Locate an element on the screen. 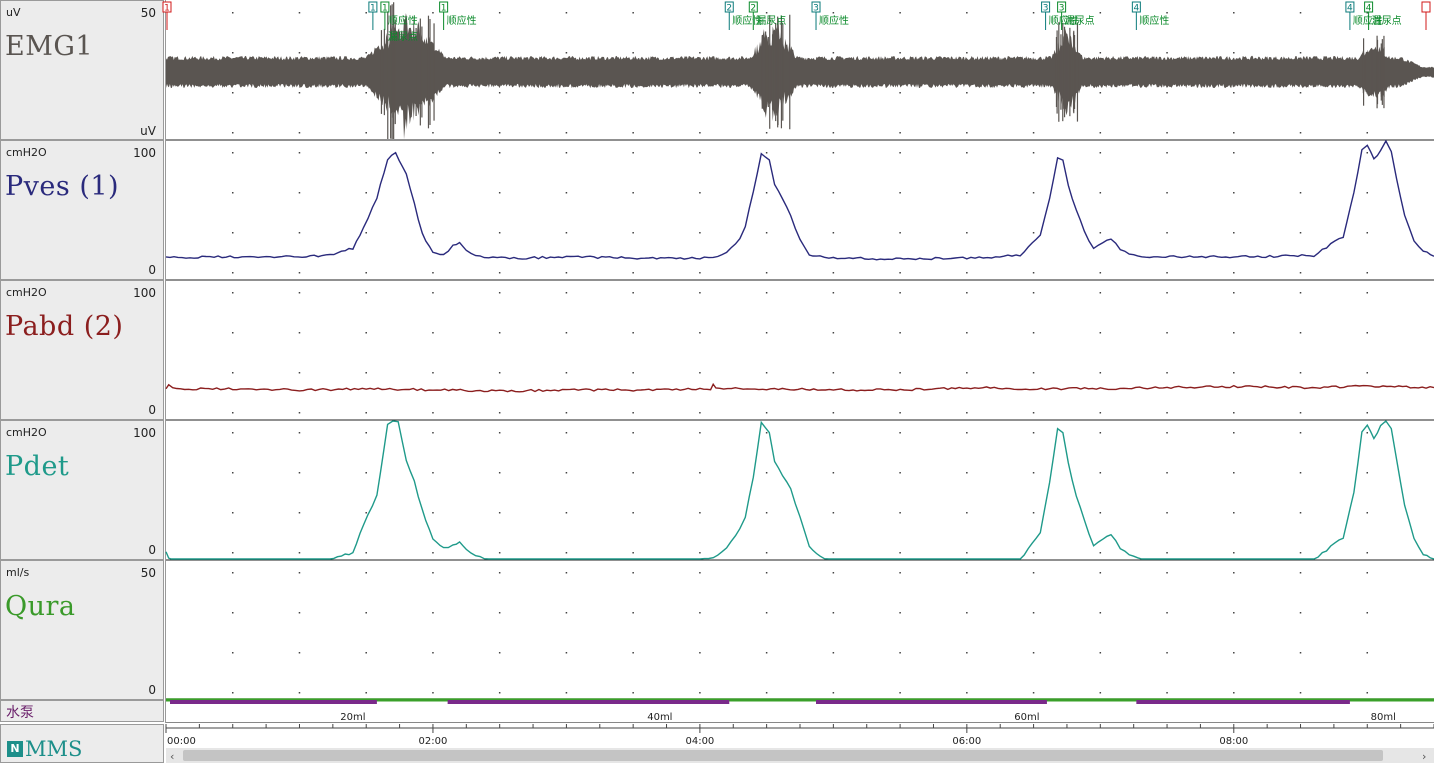 The image size is (1434, 763). event-marker-label: 顺应性 is located at coordinates (747, 20).